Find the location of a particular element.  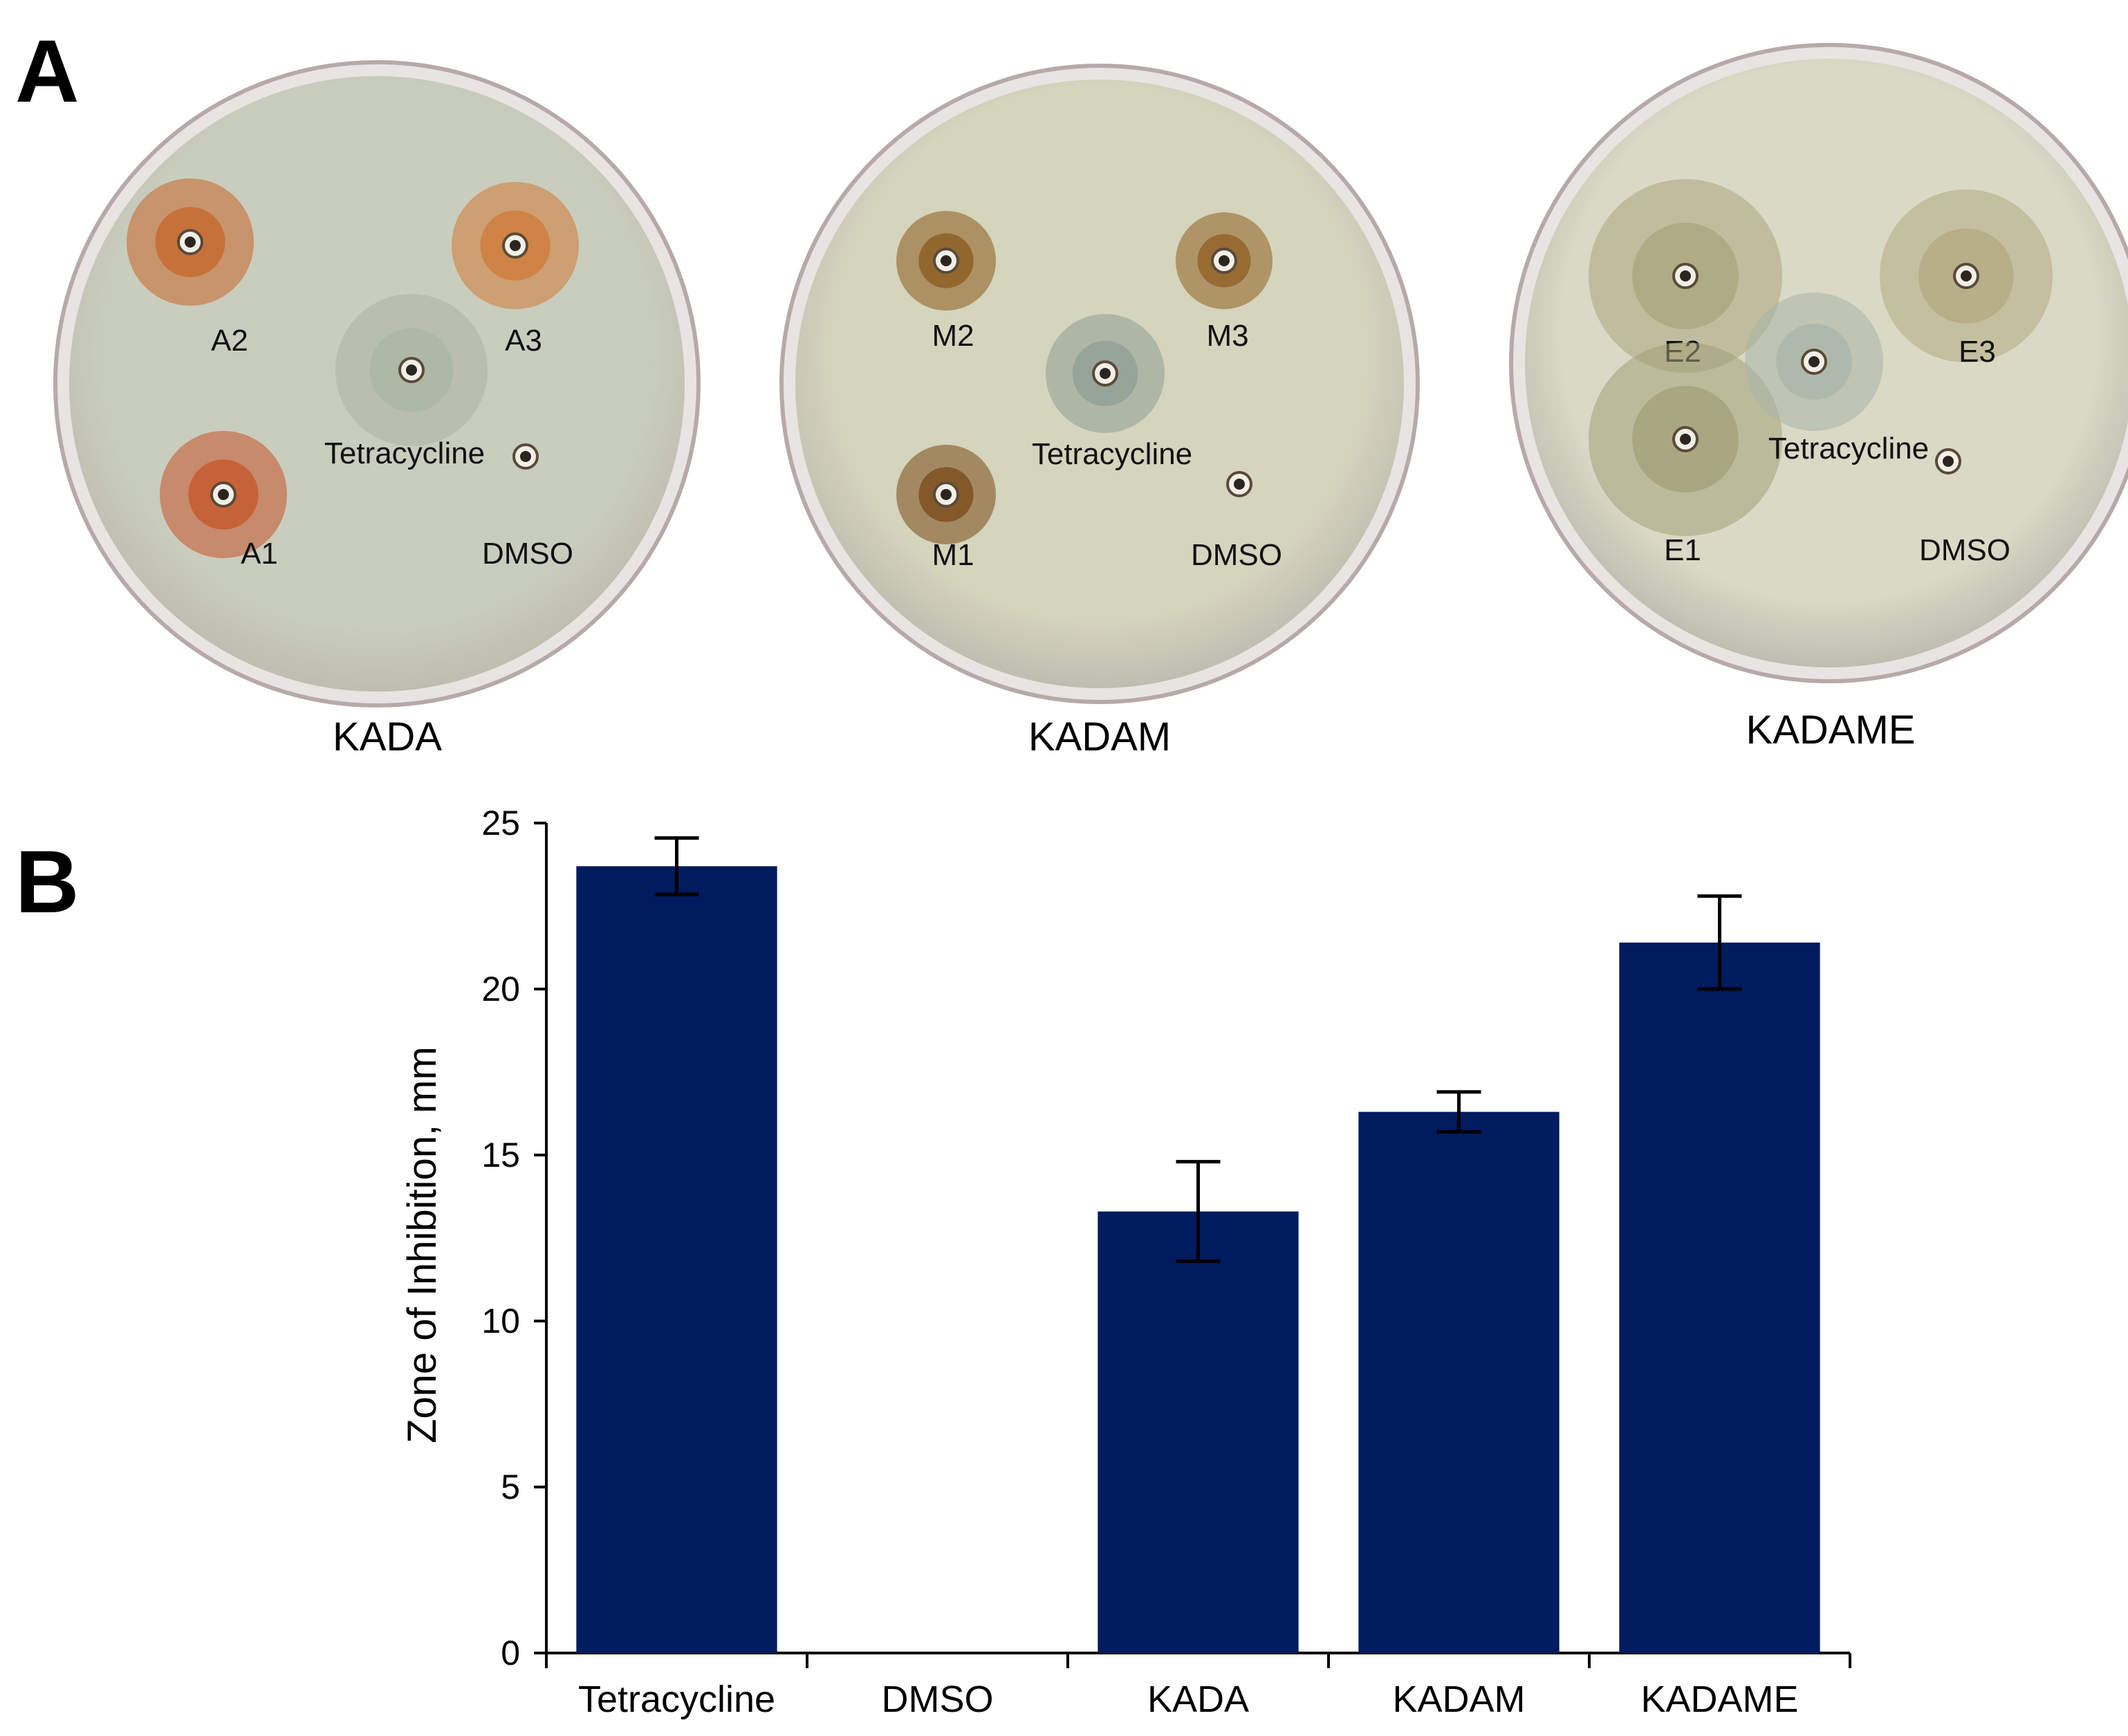

y-tick-label: 0 is located at coordinates (510, 1653).